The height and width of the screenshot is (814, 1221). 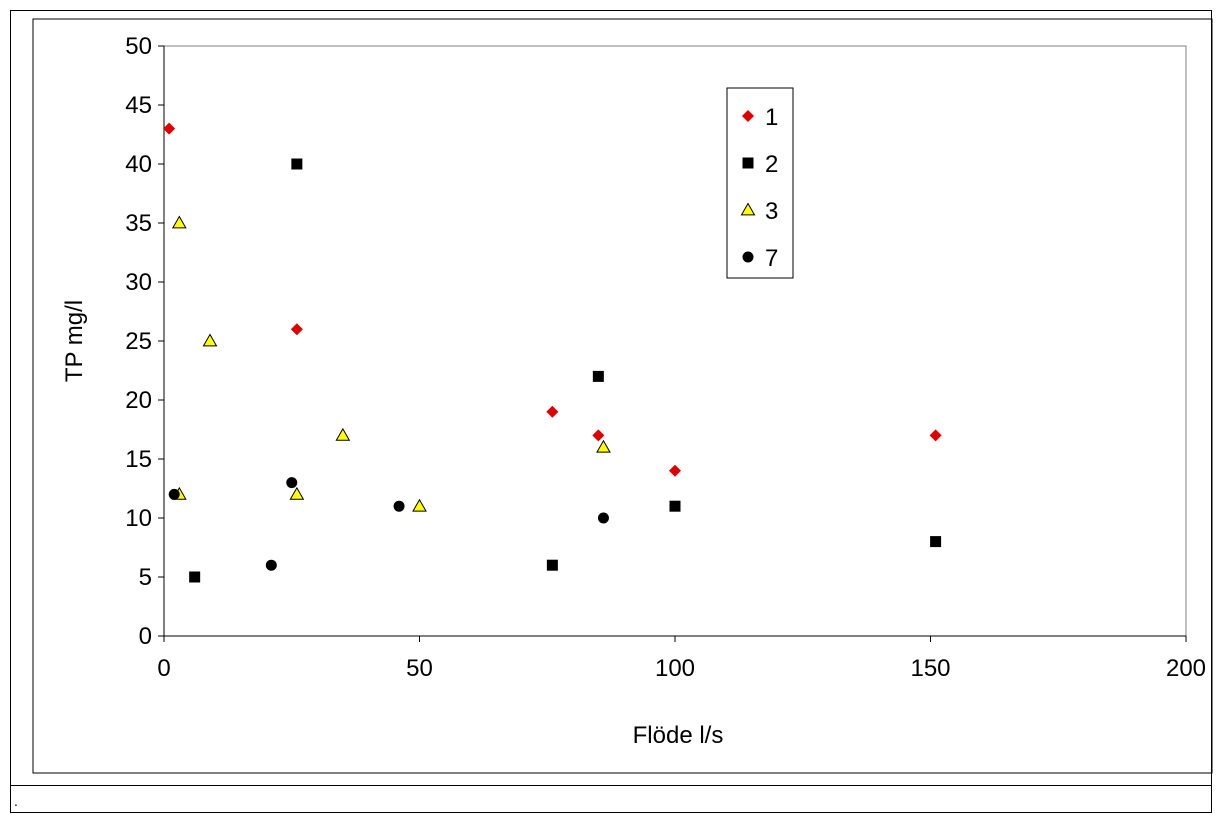 What do you see at coordinates (145, 636) in the screenshot?
I see `y-tick-label: 0` at bounding box center [145, 636].